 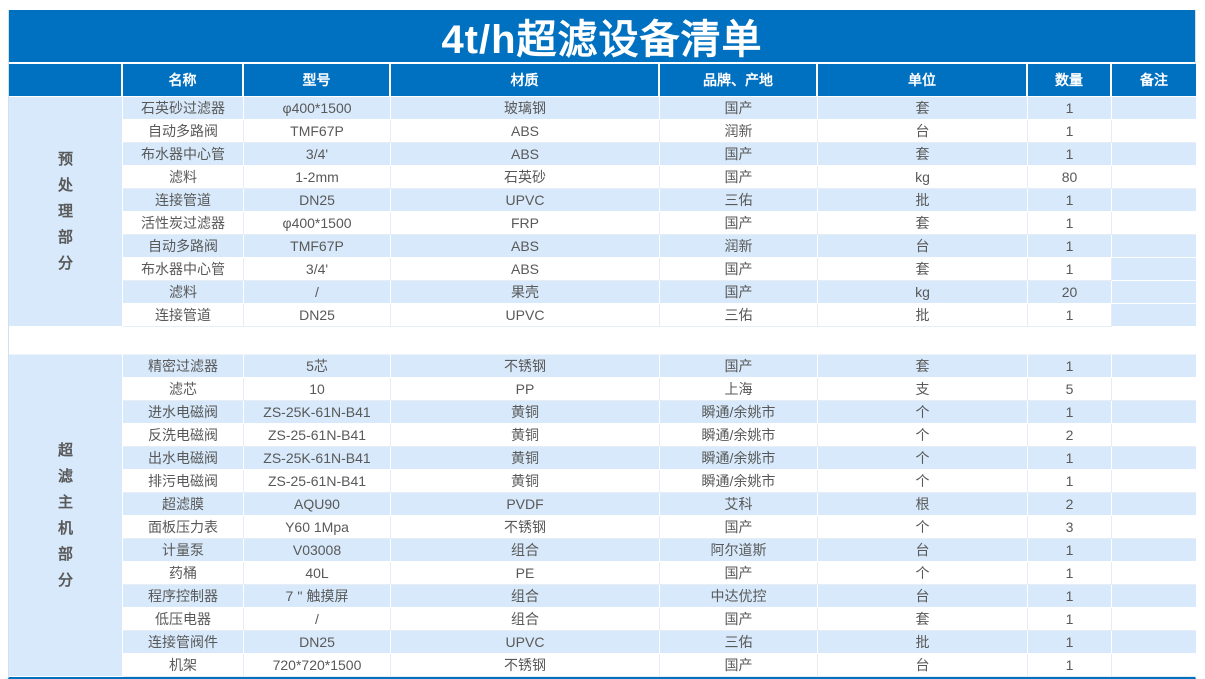 I want to click on cell-model: 1-2mm, so click(x=317, y=177).